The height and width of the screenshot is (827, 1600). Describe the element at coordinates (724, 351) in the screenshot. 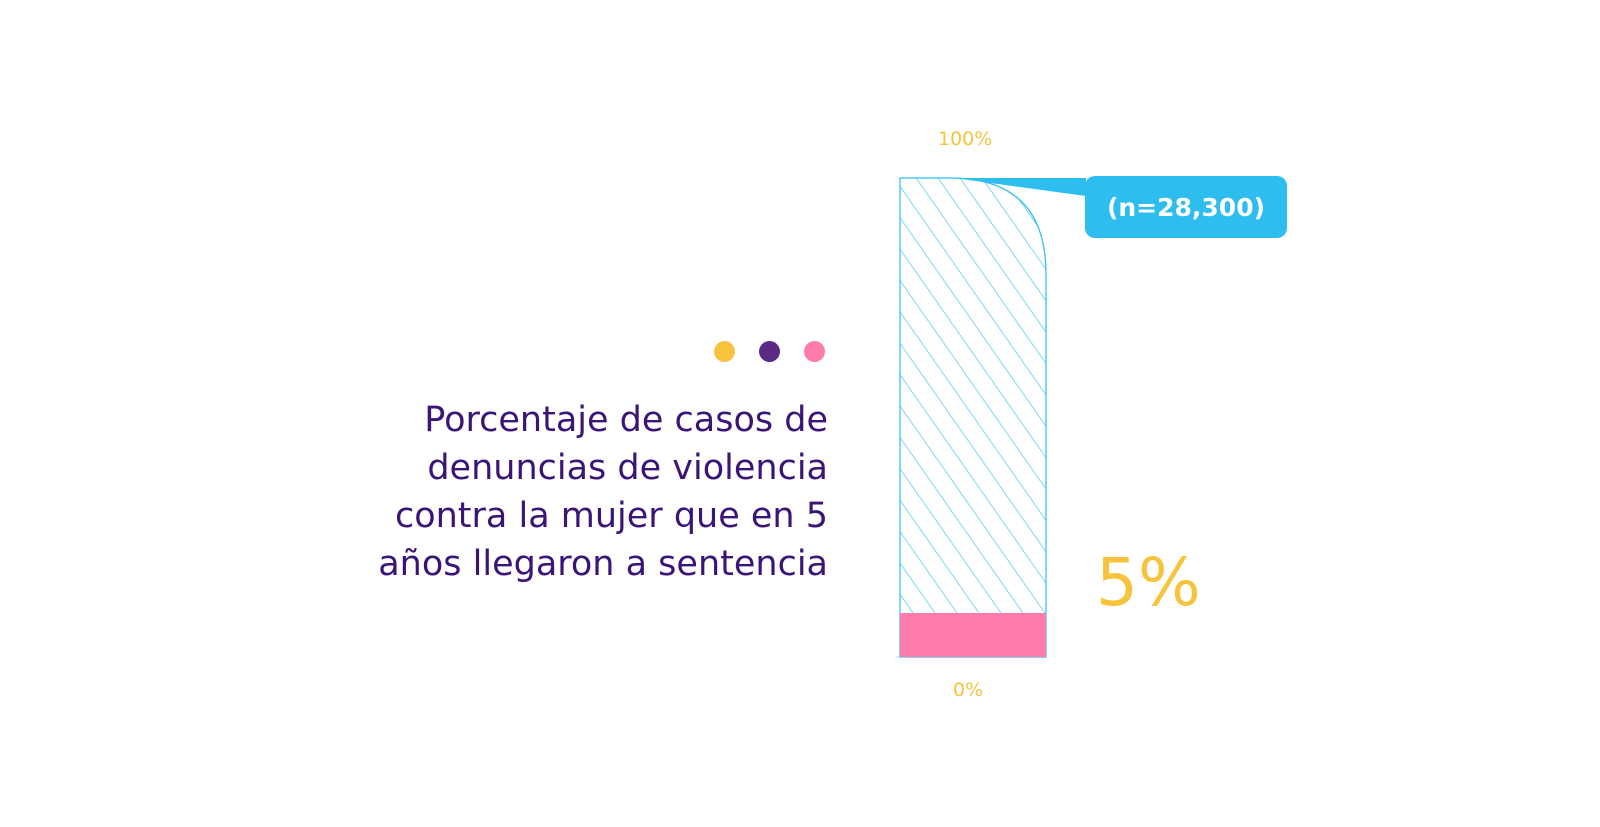

I see `yellow-dot-icon` at that location.